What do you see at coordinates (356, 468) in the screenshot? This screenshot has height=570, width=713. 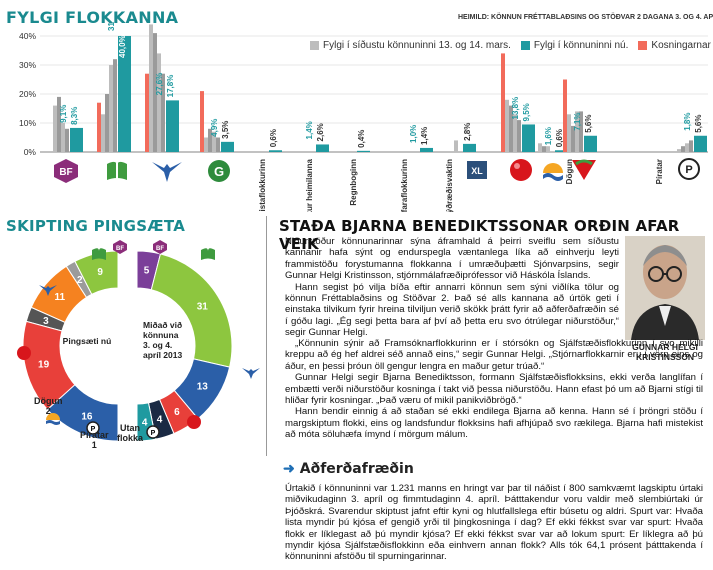 I see `method-title: Aðferðafræðin` at bounding box center [356, 468].